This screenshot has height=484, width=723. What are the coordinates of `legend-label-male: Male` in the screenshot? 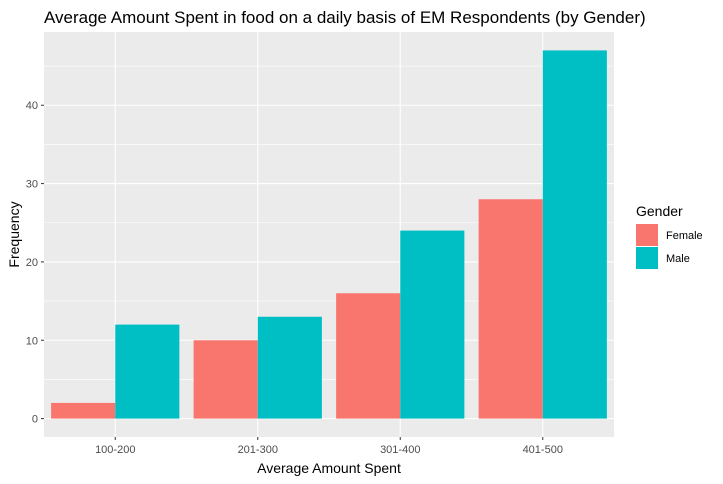 It's located at (678, 259).